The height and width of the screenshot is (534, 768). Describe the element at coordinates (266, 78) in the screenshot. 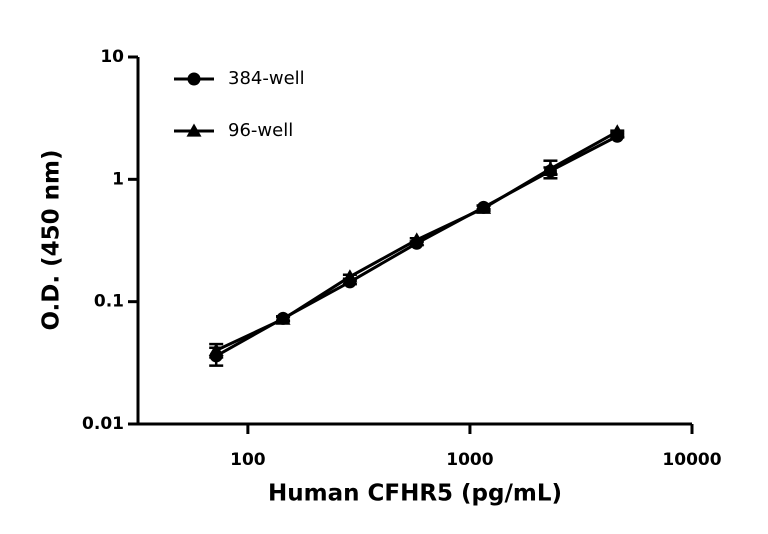

I see `legend-label: 384-well` at that location.